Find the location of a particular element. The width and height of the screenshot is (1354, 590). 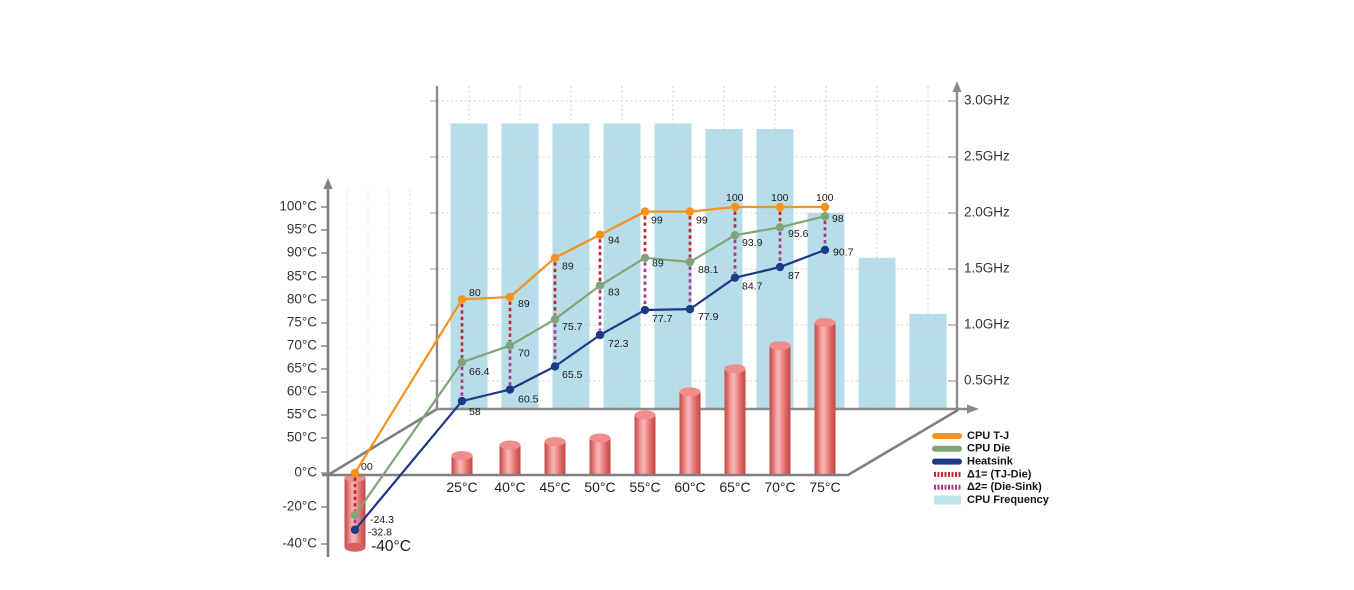

category-label: -40°C is located at coordinates (391, 546).